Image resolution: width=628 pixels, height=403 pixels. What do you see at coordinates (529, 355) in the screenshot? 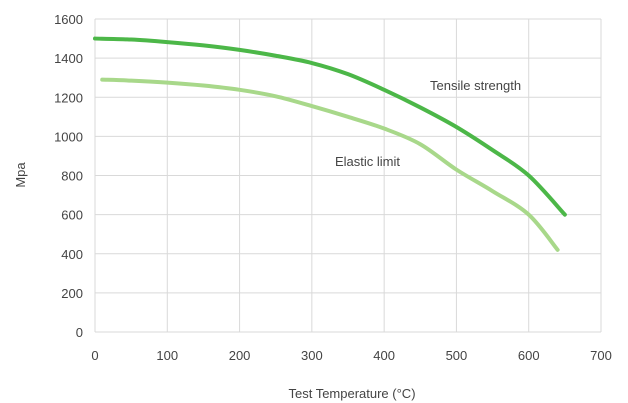
I see `x-tick-label-600: 600` at bounding box center [529, 355].